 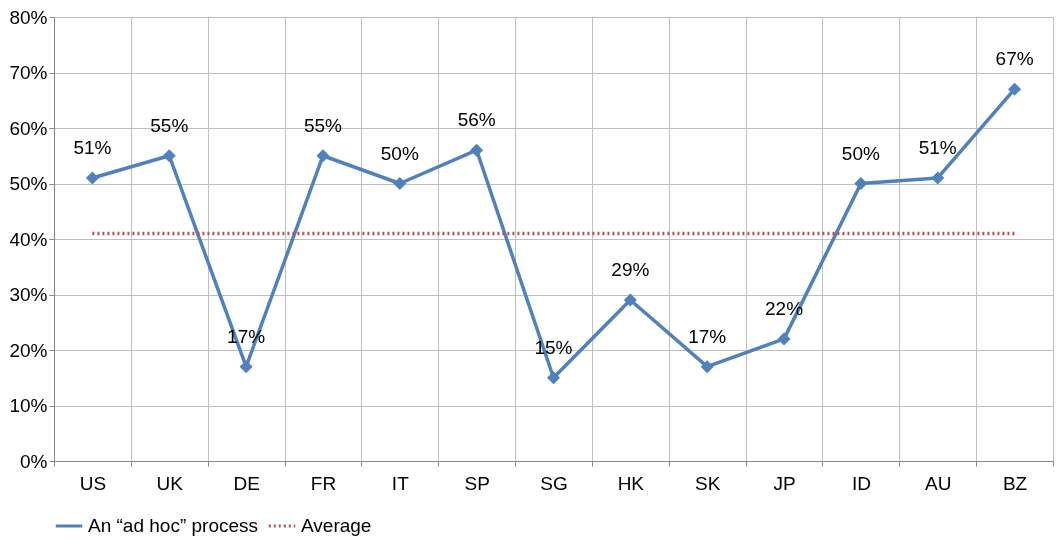 I want to click on y-tick-label: 70%, so click(x=28, y=72).